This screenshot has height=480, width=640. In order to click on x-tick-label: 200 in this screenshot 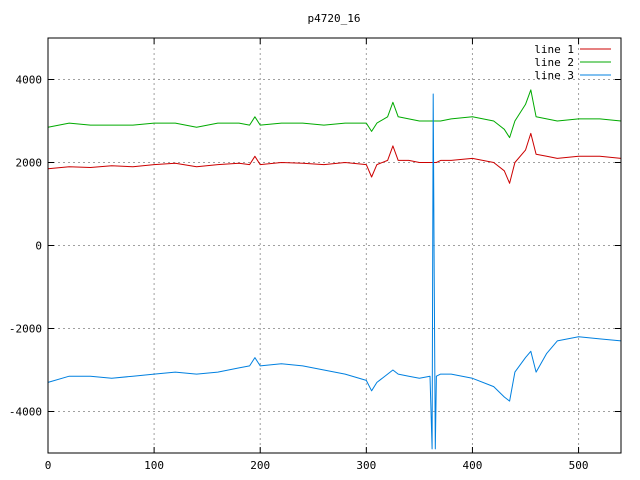, I will do `click(260, 465)`.